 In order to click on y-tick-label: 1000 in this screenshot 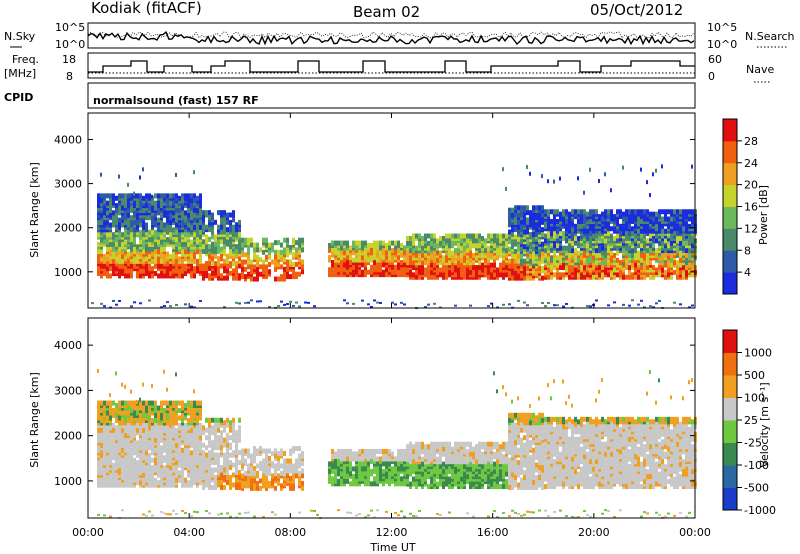, I will do `click(68, 272)`.